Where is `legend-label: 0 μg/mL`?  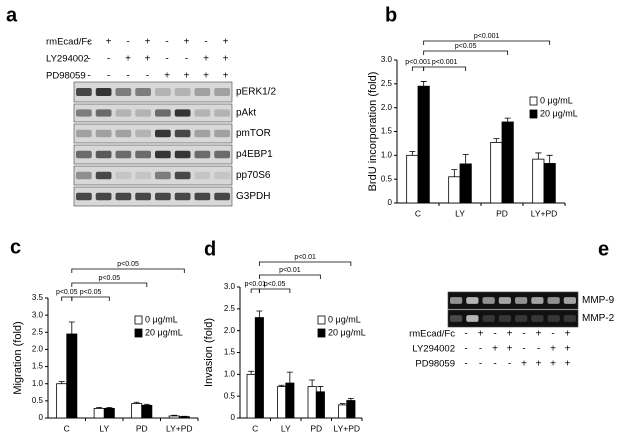 legend-label: 0 μg/mL is located at coordinates (556, 100).